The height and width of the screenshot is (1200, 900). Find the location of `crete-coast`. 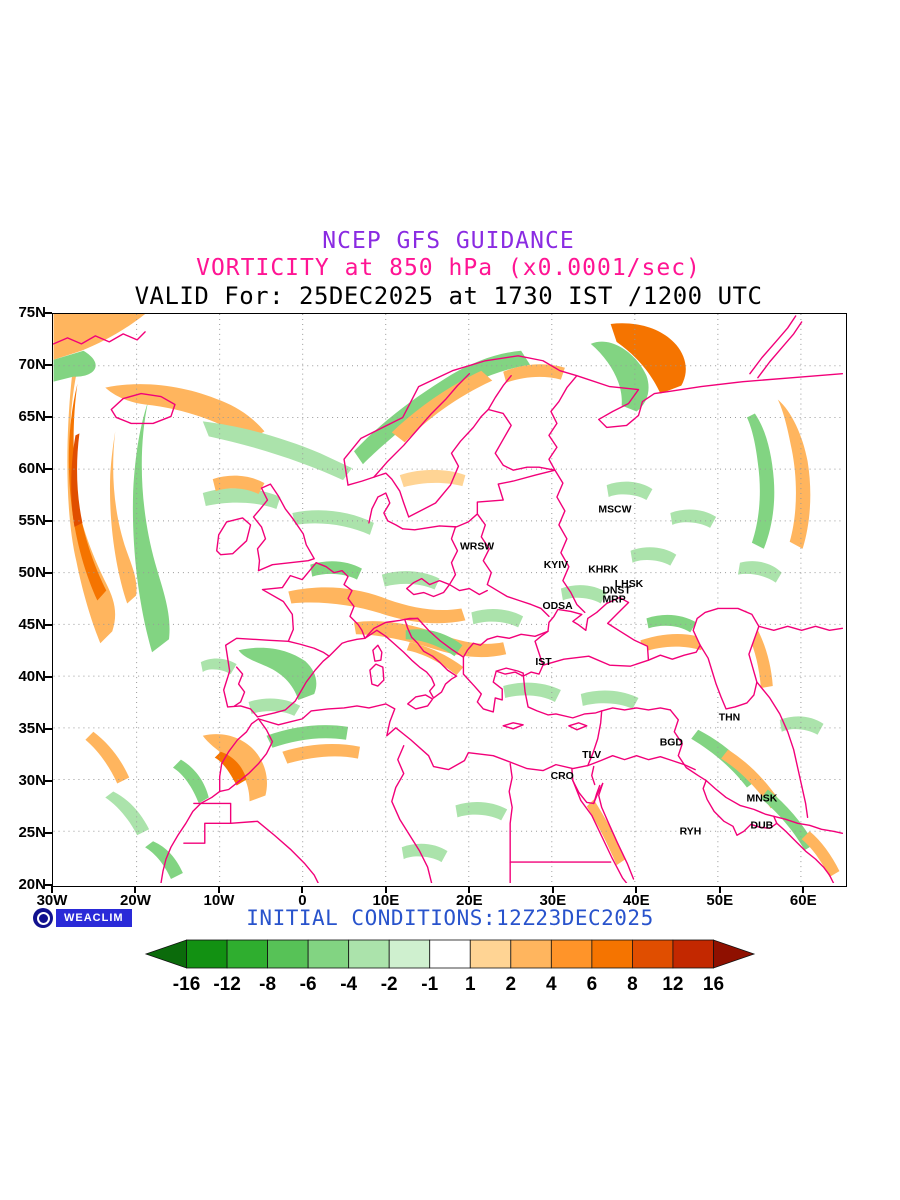

crete-coast is located at coordinates (513, 726).